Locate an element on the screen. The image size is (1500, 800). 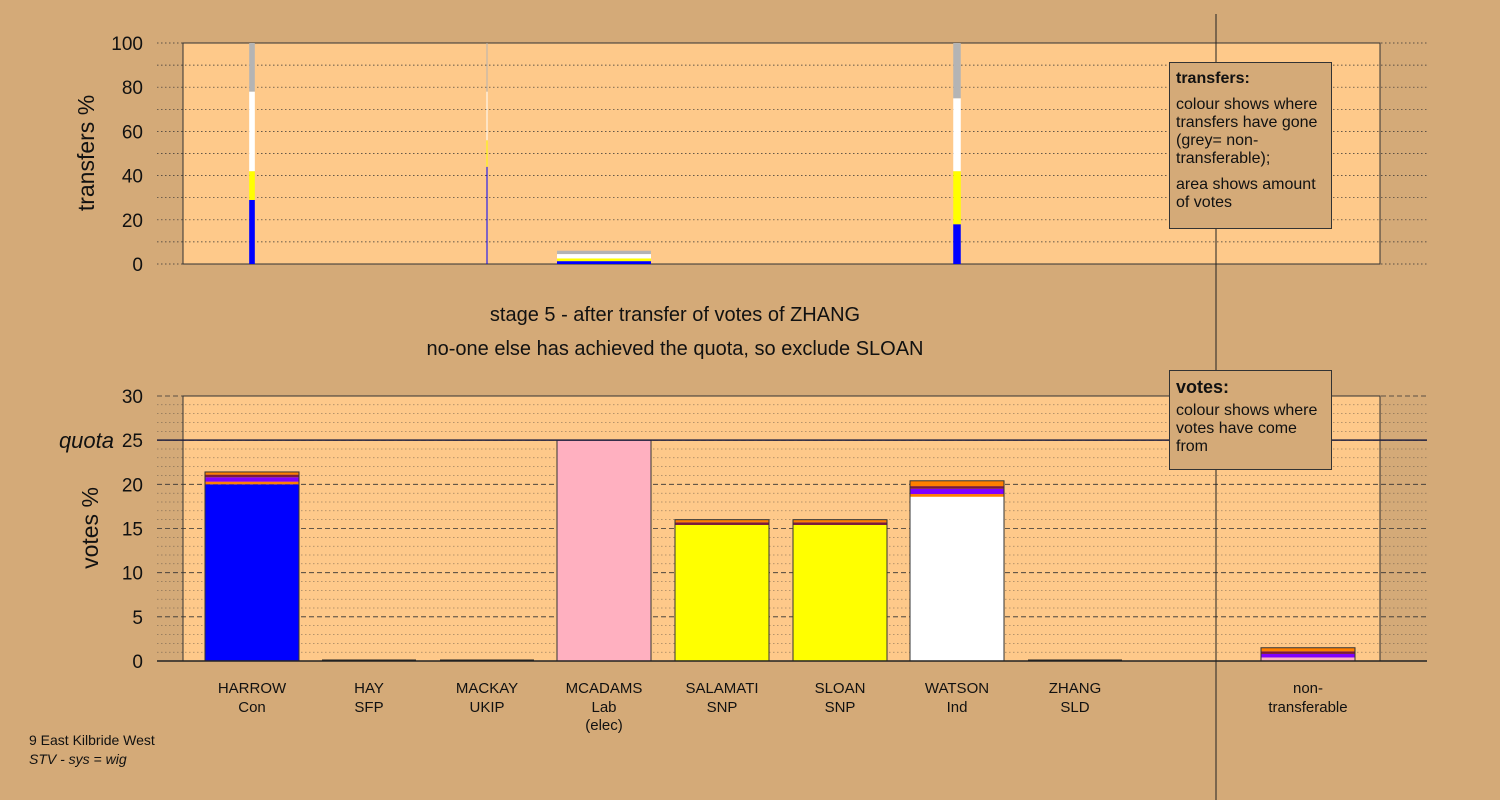
candidate-party-label: Ind is located at coordinates (957, 707).